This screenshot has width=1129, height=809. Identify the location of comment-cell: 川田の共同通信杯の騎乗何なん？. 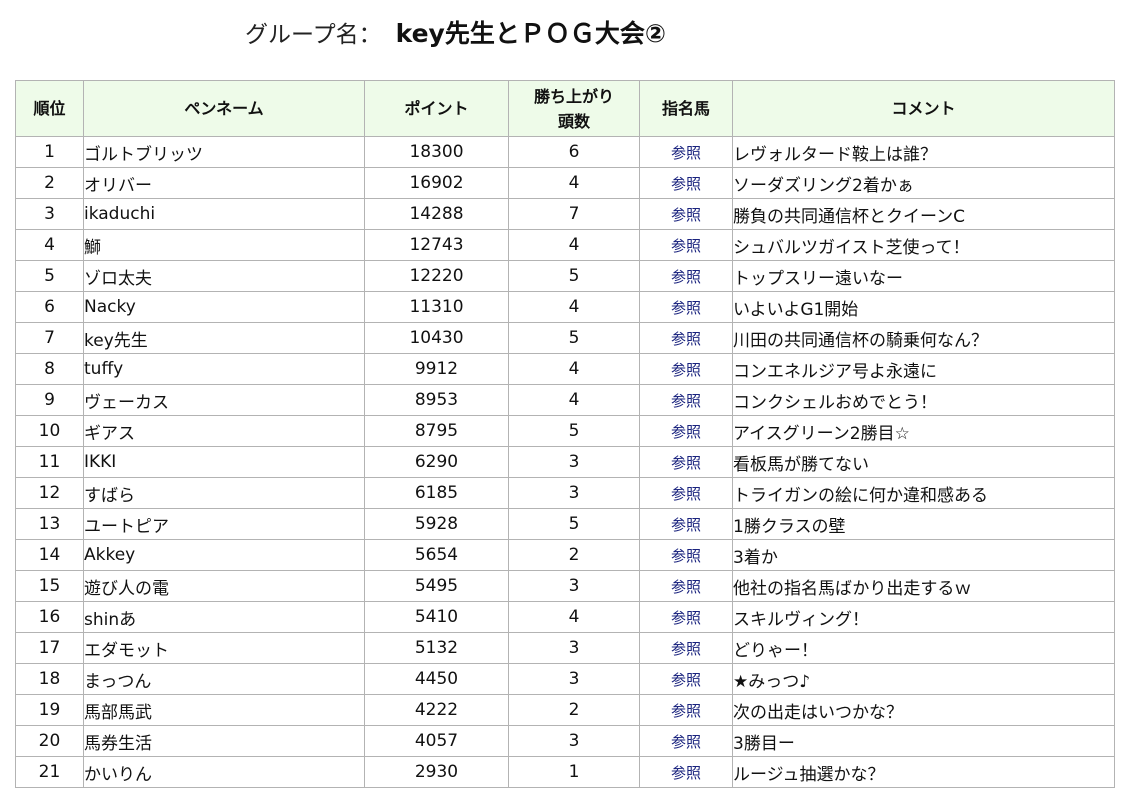
(923, 338).